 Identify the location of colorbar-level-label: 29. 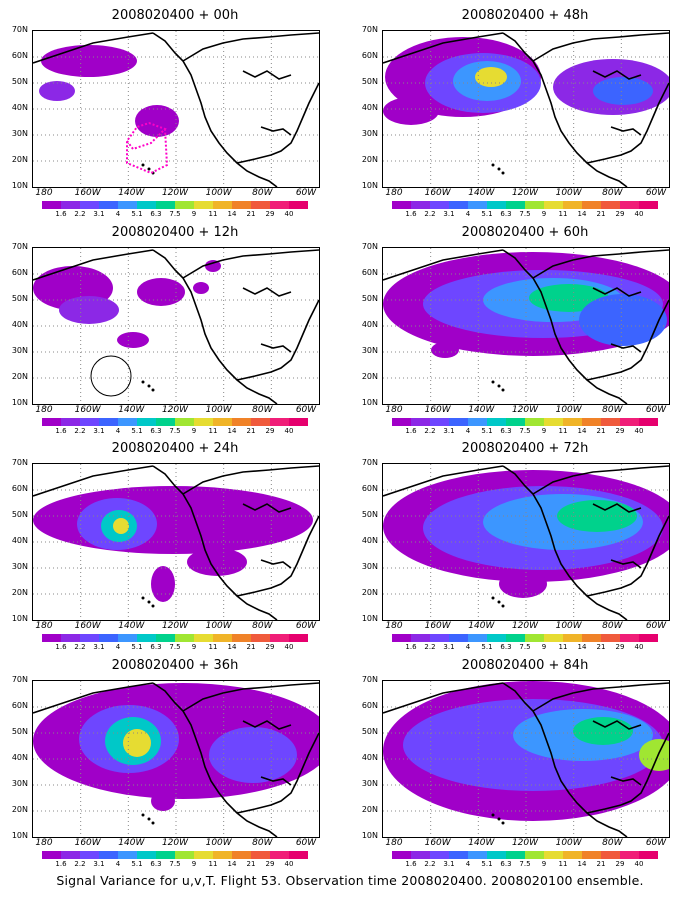
(620, 214).